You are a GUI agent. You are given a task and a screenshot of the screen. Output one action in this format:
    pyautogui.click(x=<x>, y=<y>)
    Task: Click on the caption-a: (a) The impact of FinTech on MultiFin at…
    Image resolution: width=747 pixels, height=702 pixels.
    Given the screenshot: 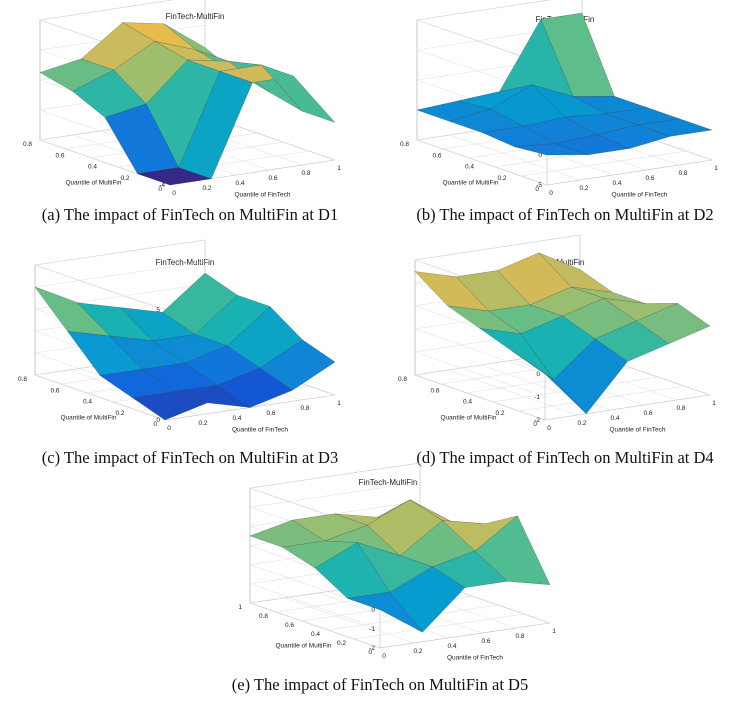 What is the action you would take?
    pyautogui.click(x=190, y=214)
    